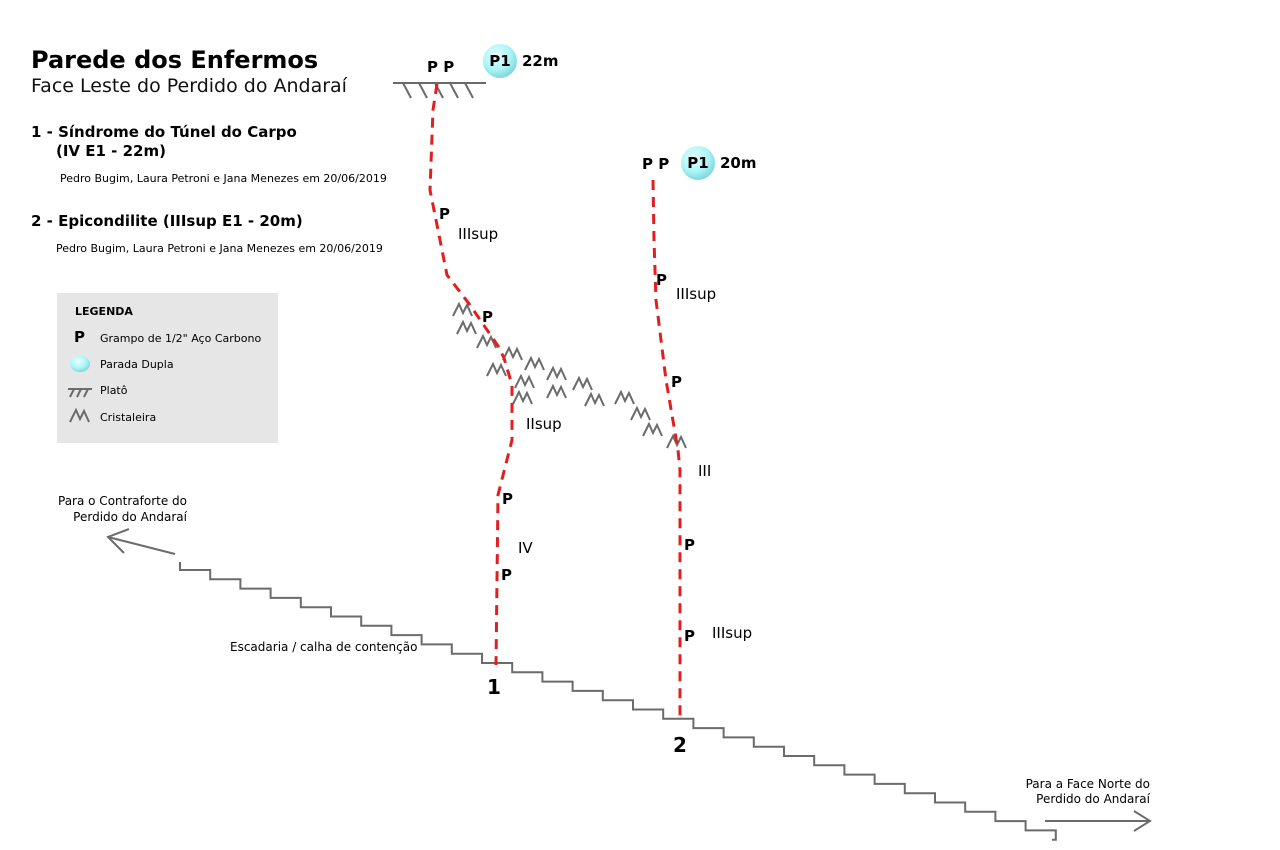 This screenshot has width=1280, height=850. Describe the element at coordinates (478, 234) in the screenshot. I see `route-1-grade-pitch-1: IIIsup` at that location.